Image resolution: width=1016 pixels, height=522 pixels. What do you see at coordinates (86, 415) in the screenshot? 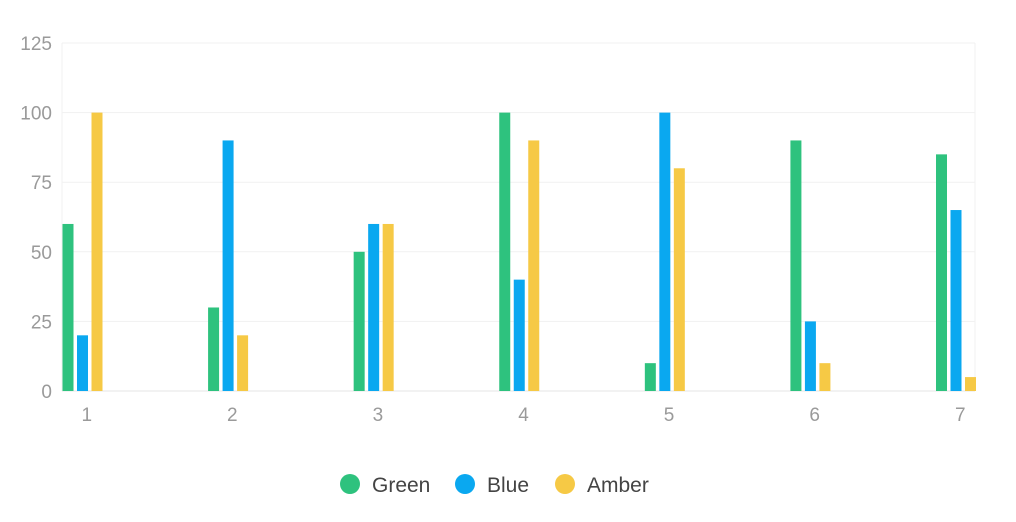
I see `x-tick-label: 1` at bounding box center [86, 415].